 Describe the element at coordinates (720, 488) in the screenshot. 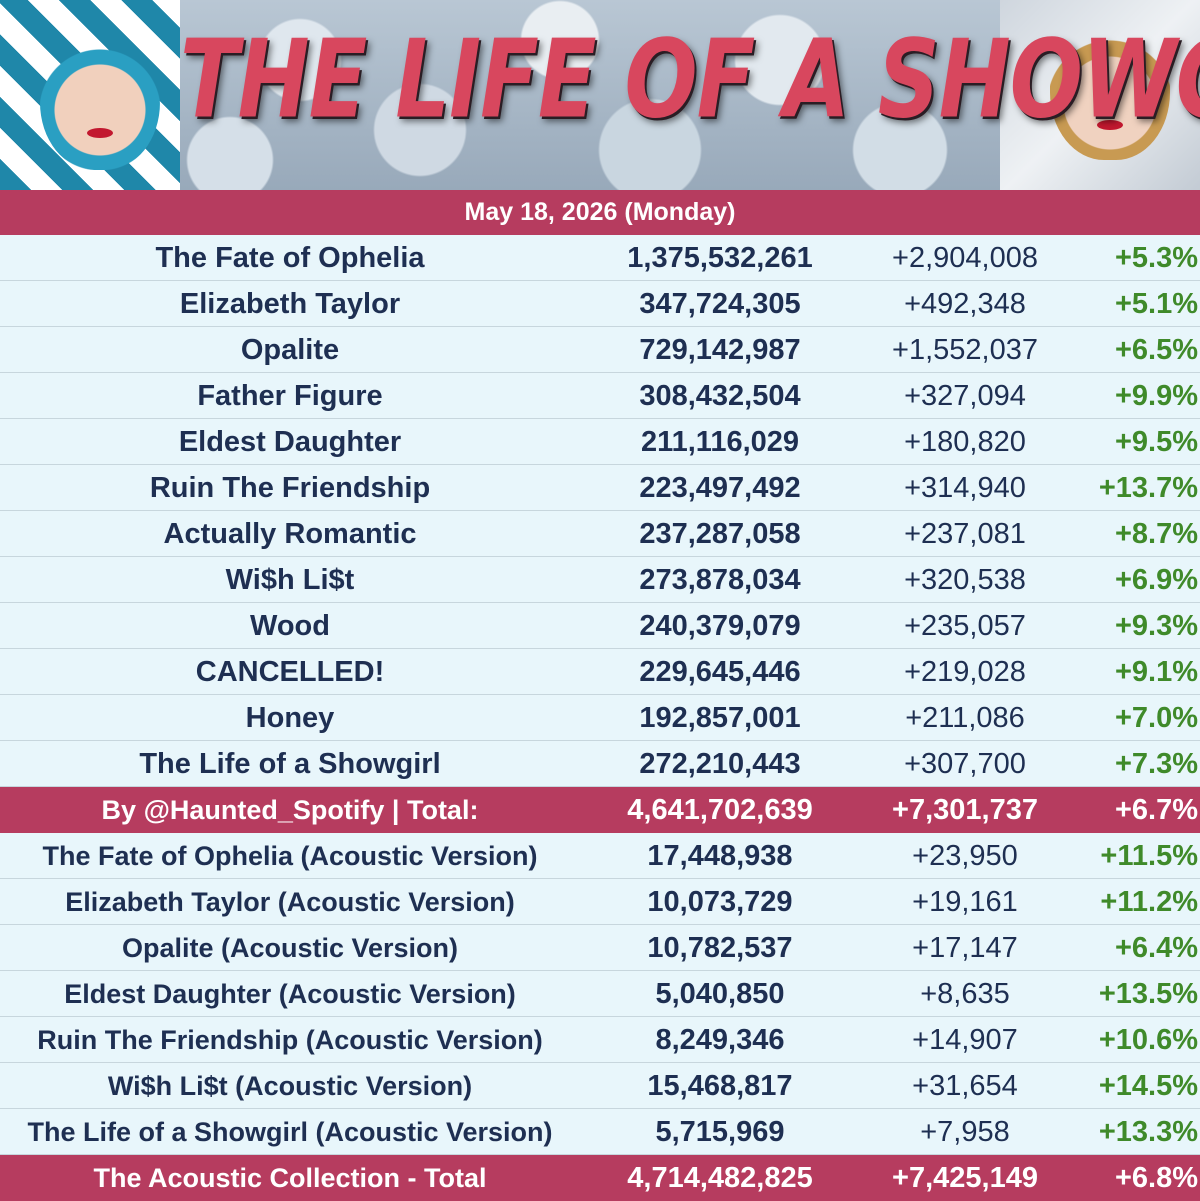

I see `total-streams: 223,497,492` at that location.